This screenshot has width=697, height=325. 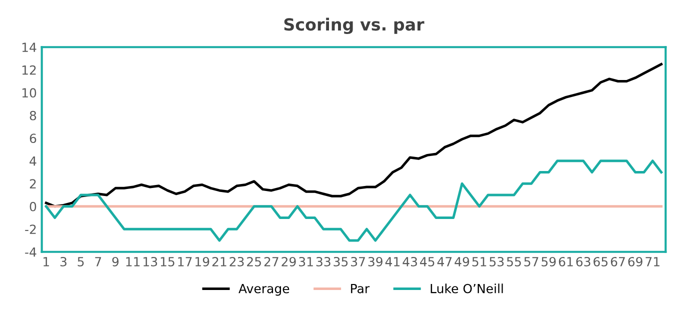 What do you see at coordinates (289, 261) in the screenshot?
I see `x-tick-label: 29` at bounding box center [289, 261].